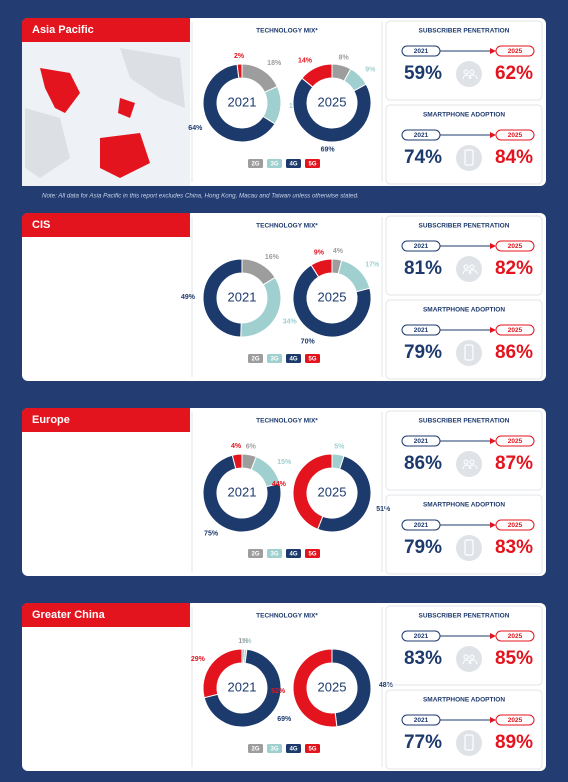  Describe the element at coordinates (279, 484) in the screenshot. I see `segment-label: 44%` at that location.